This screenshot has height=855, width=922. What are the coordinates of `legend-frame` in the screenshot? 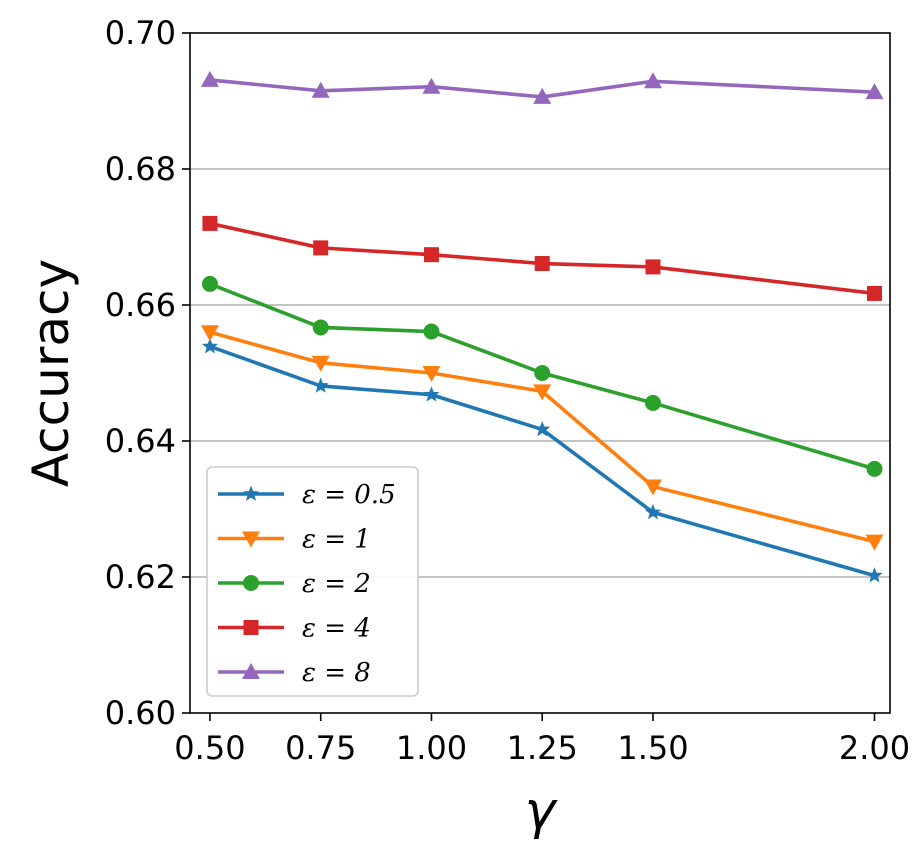 It's located at (312, 581).